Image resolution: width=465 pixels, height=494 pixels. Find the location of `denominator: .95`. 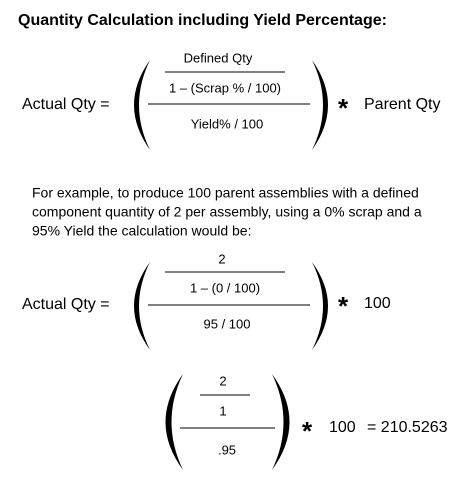

denominator: .95 is located at coordinates (227, 449).